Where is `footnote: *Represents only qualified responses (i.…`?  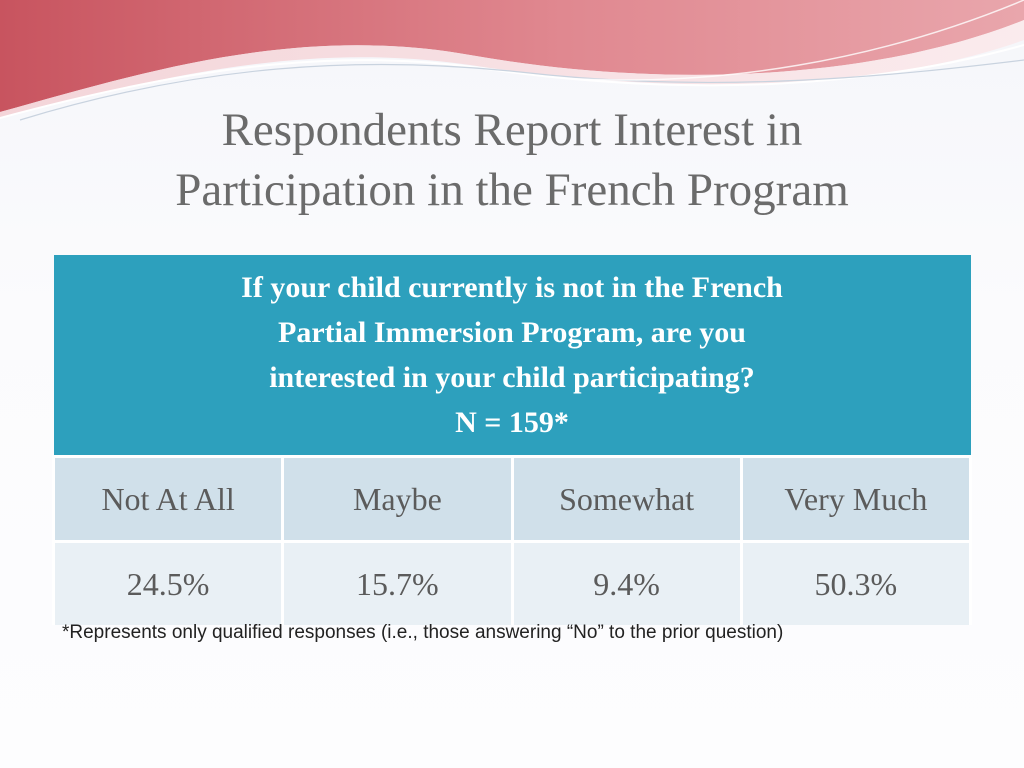
footnote: *Represents only qualified responses (i.… is located at coordinates (423, 632).